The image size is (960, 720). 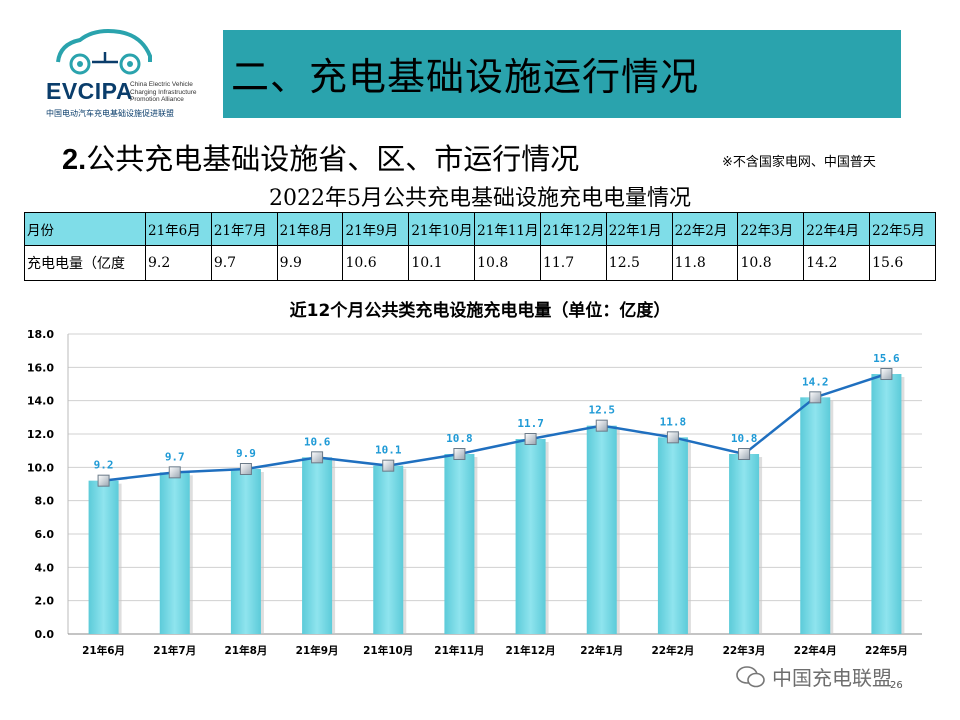 What do you see at coordinates (244, 229) in the screenshot?
I see `table-month-cell: 21年7月` at bounding box center [244, 229].